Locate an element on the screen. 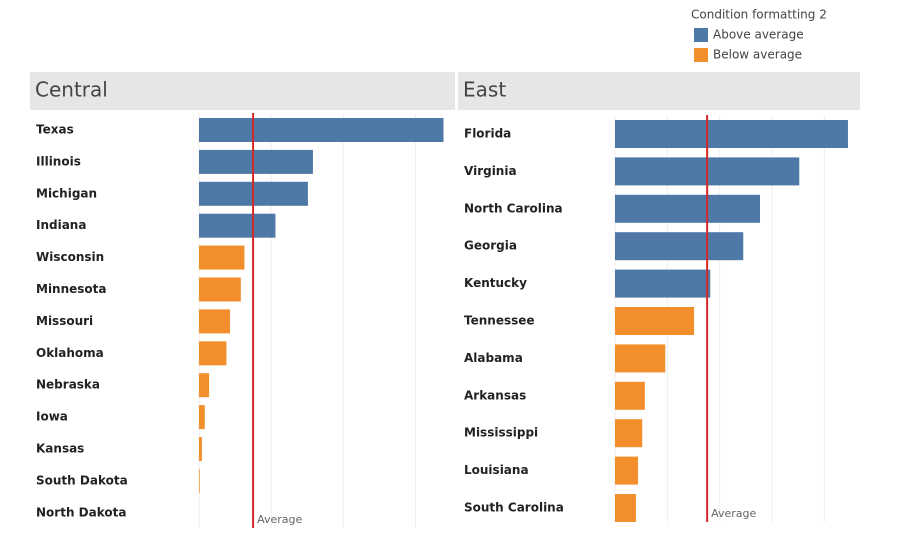 The width and height of the screenshot is (911, 551). row-label: Wisconsin is located at coordinates (70, 257).